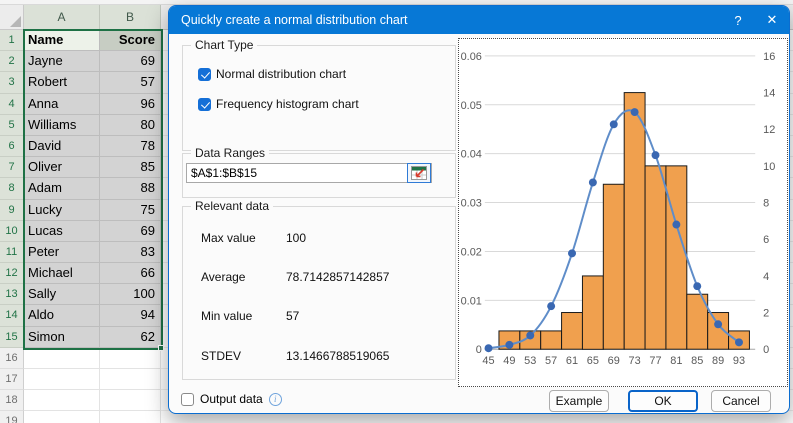 The width and height of the screenshot is (793, 423). I want to click on range-picker-button, so click(419, 173).